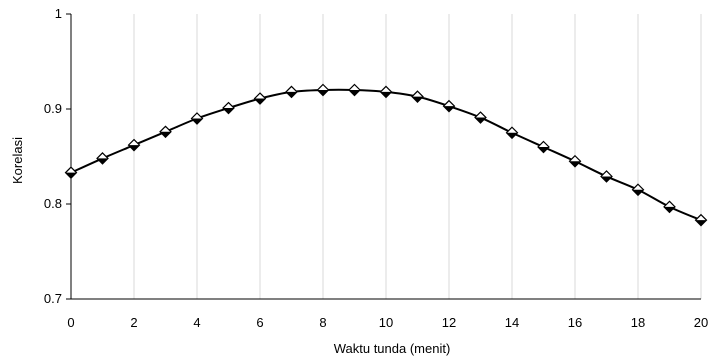 Image resolution: width=711 pixels, height=358 pixels. Describe the element at coordinates (386, 322) in the screenshot. I see `x-tick-label: 10` at that location.